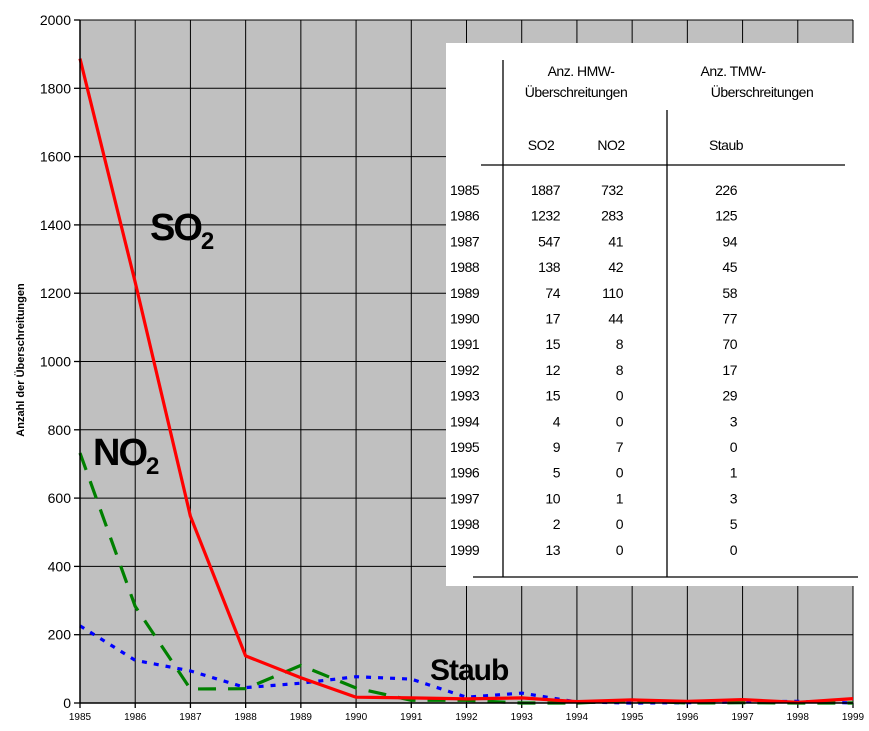  I want to click on column-header-so2: SO2, so click(541, 145).